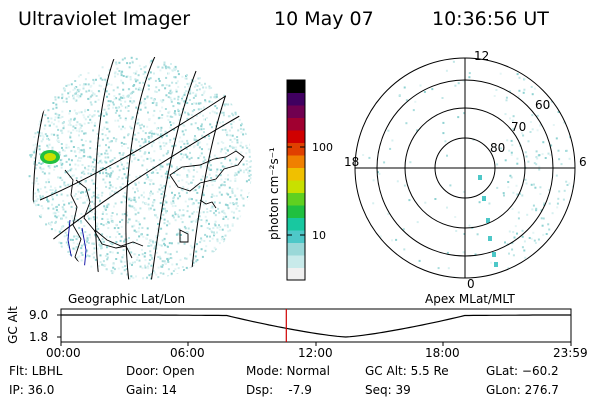  Describe the element at coordinates (522, 390) in the screenshot. I see `info-glon: GLon: 276.7` at that location.